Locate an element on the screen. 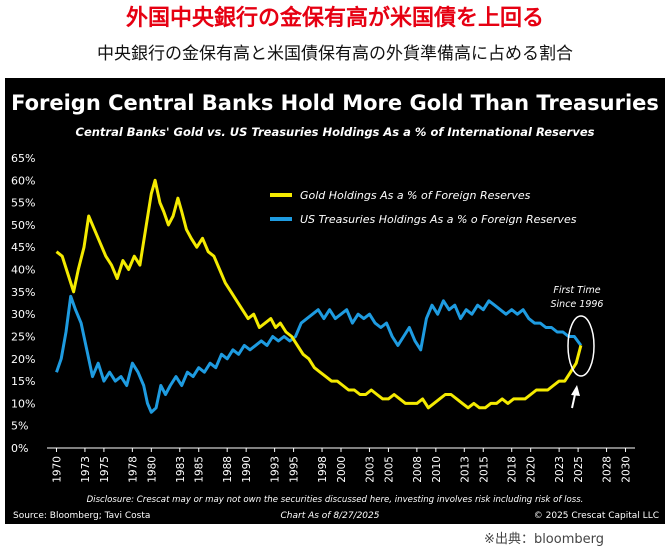 This screenshot has width=670, height=552. x-tick-label: 1988 is located at coordinates (228, 469).